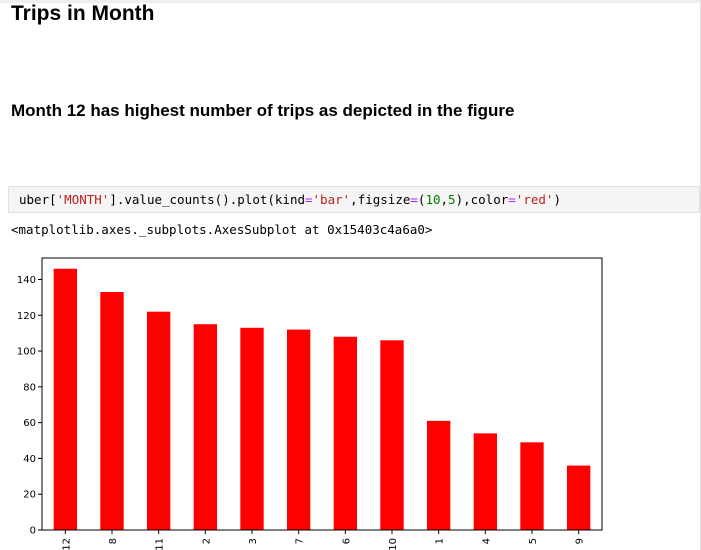 The image size is (701, 550). What do you see at coordinates (83, 199) in the screenshot?
I see `code-token: 'MONTH'` at bounding box center [83, 199].